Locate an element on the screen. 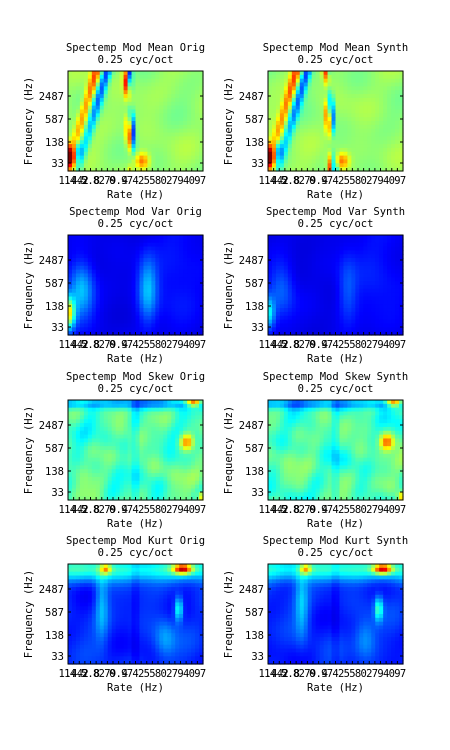 The height and width of the screenshot is (750, 450). y-tick-label: 33 is located at coordinates (57, 493).